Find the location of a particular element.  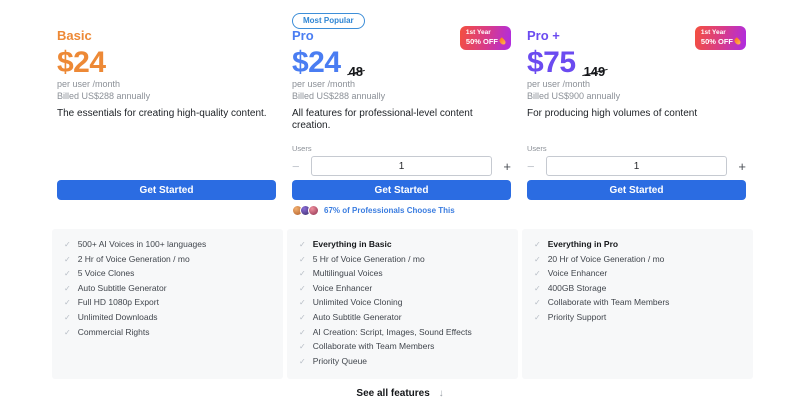

feature-label: Full HD 1080p Export is located at coordinates (118, 302).